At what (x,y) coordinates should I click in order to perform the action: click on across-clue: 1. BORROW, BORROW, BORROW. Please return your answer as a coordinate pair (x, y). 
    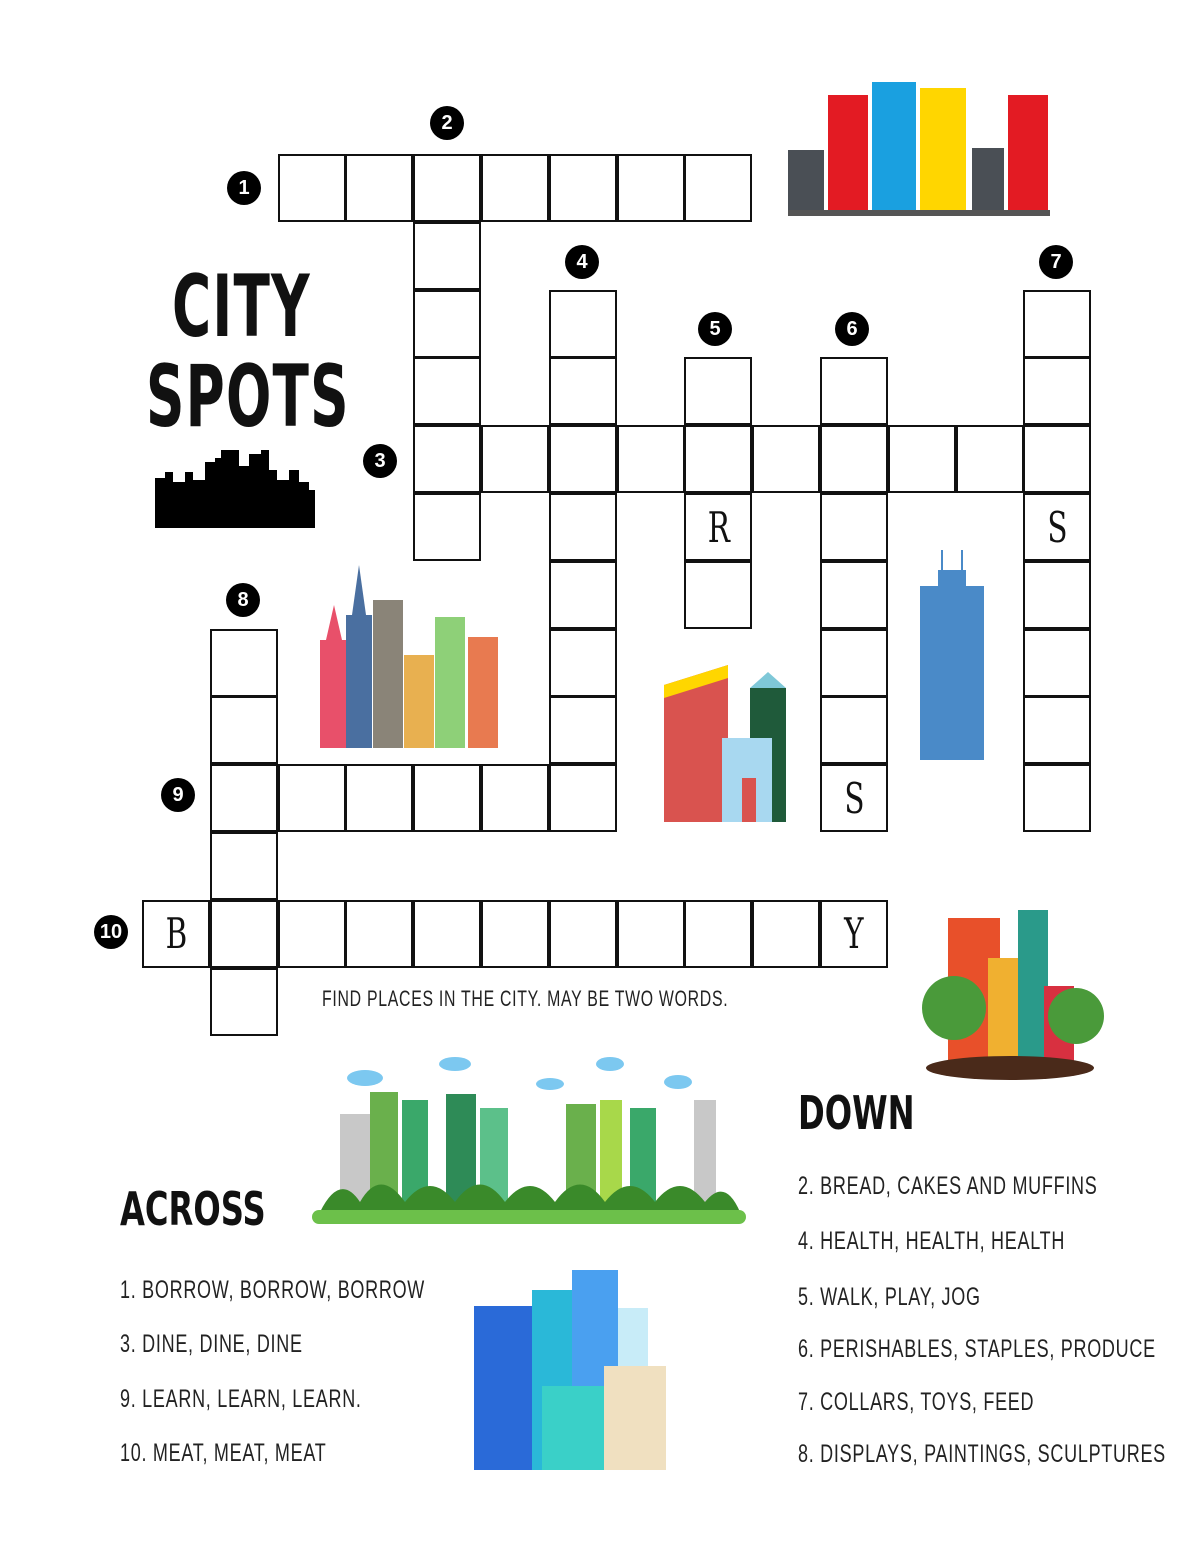
    Looking at the image, I should click on (273, 1290).